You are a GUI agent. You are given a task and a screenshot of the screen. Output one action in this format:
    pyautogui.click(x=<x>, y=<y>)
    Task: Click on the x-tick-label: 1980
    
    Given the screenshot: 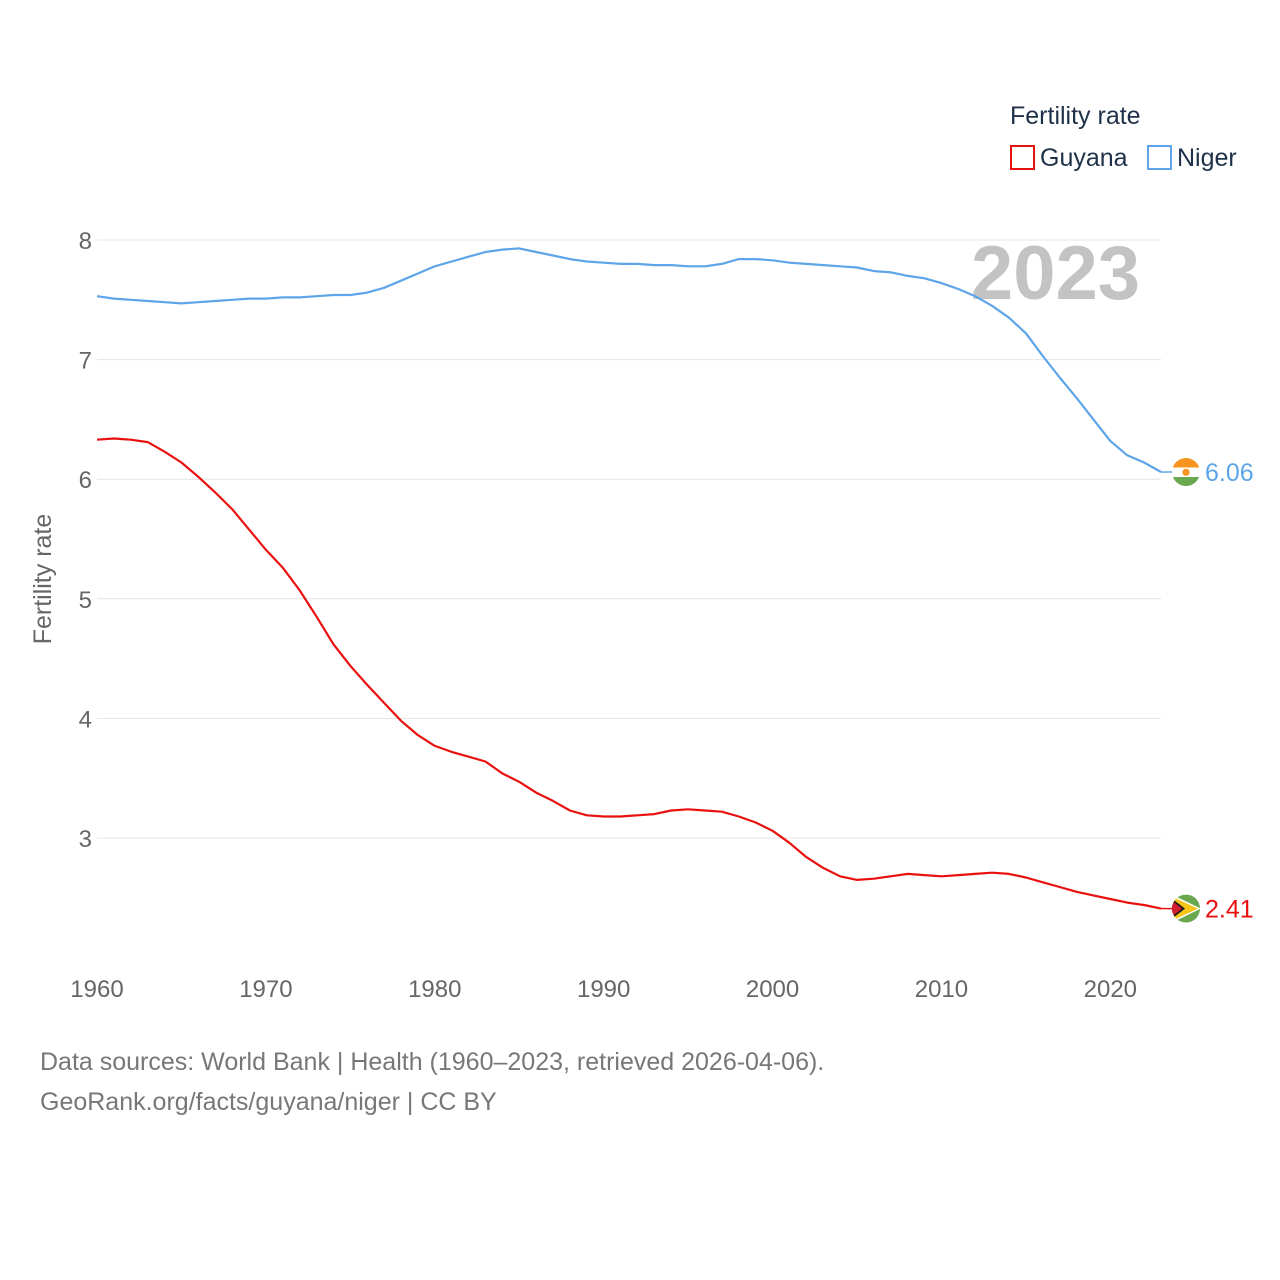 What is the action you would take?
    pyautogui.click(x=434, y=989)
    